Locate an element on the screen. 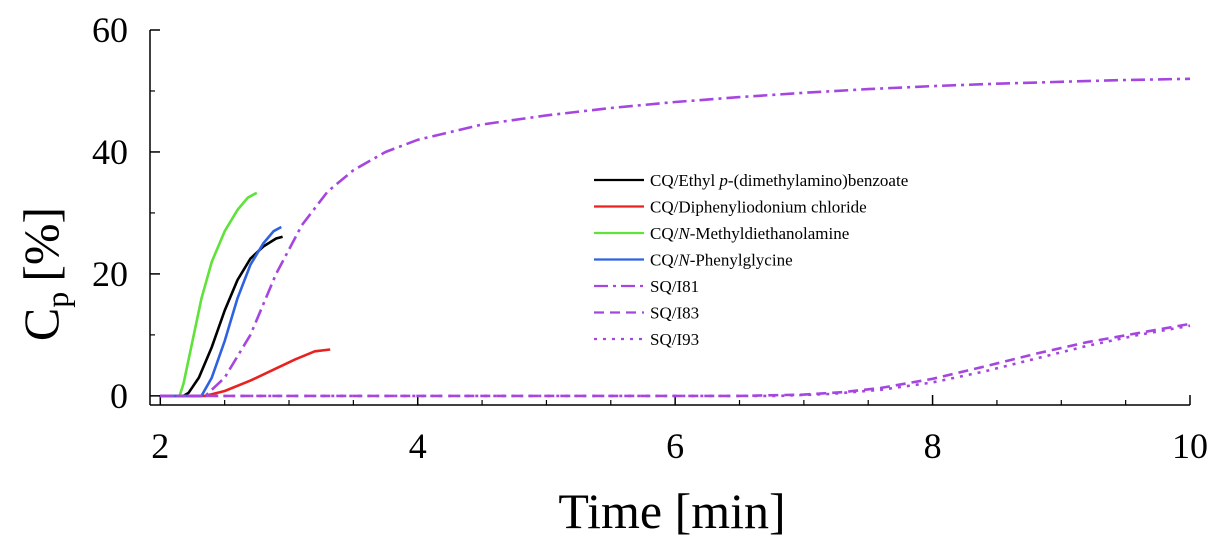 Image resolution: width=1214 pixels, height=544 pixels. y-axis-title: Cp [%] is located at coordinates (44, 274).